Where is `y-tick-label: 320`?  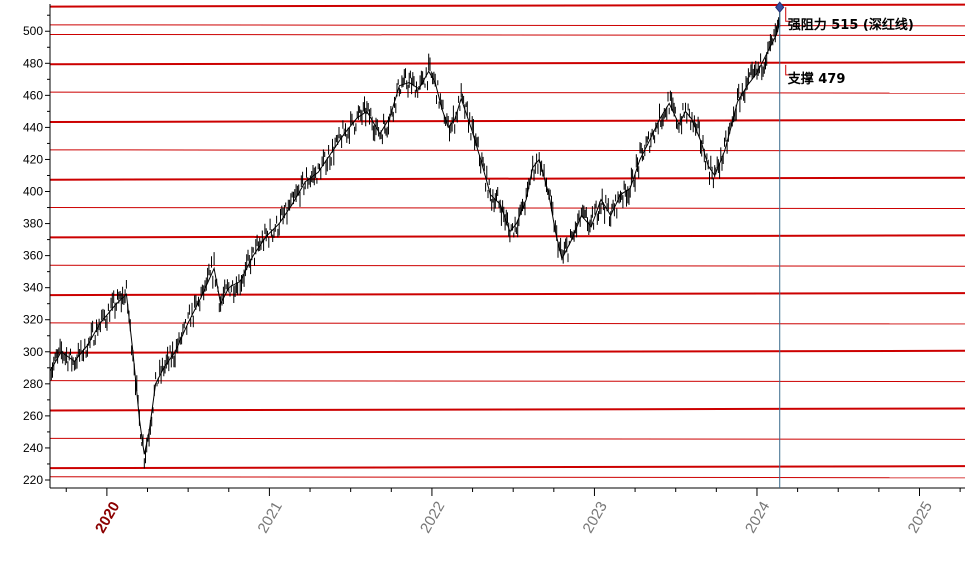
y-tick-label: 320 is located at coordinates (33, 320).